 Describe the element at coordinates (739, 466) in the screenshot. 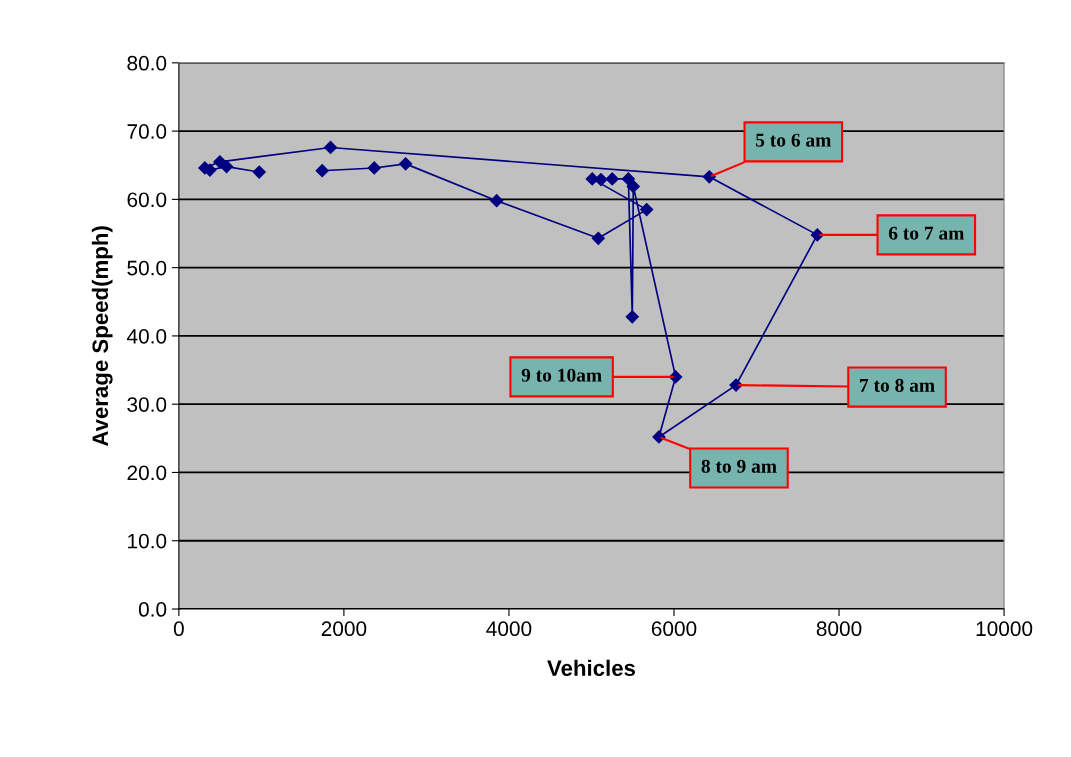

I see `annotation: 8 to 9 am` at that location.